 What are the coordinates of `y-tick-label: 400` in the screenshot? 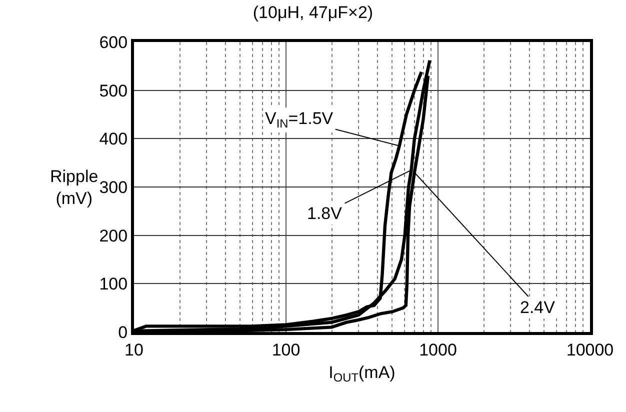 It's located at (113, 139).